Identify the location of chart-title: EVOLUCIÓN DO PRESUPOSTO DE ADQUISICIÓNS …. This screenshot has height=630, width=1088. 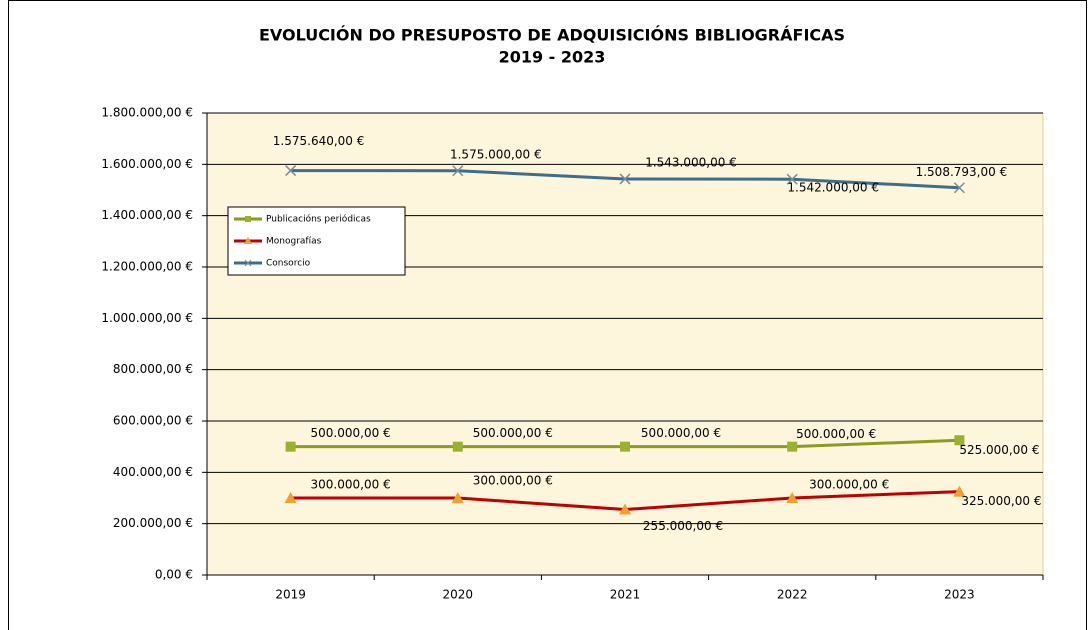
(552, 35).